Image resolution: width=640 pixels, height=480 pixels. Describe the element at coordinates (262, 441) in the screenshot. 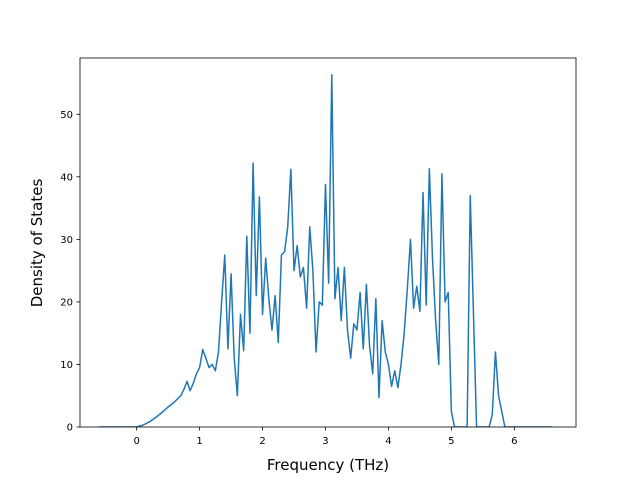

I see `x-tick-label: 2` at that location.